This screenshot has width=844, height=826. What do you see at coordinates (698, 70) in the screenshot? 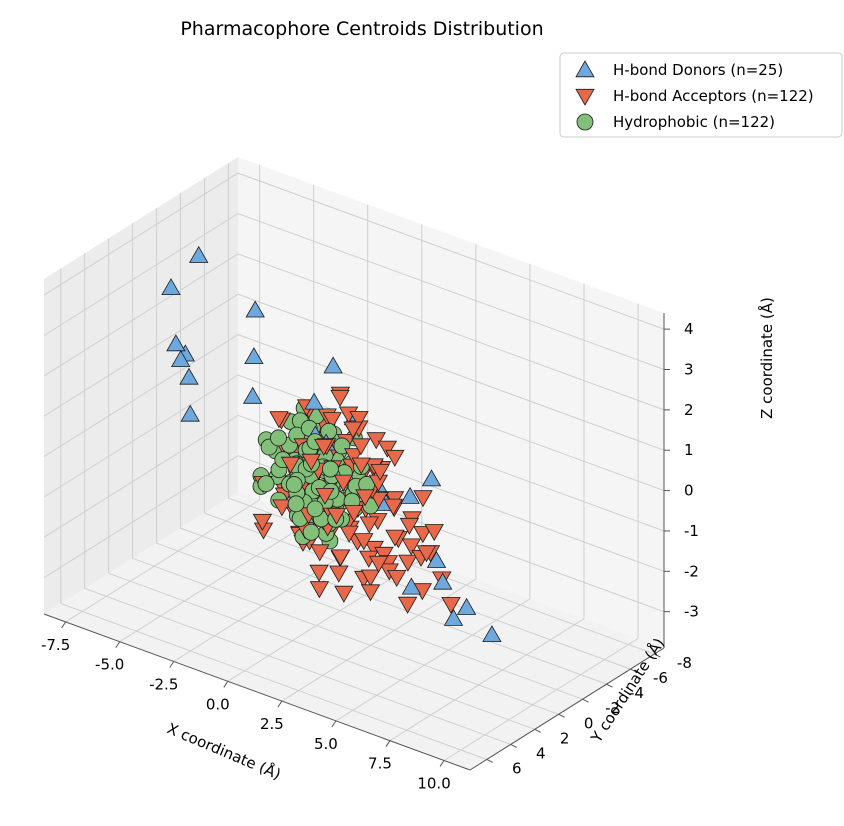
I see `legend-label-donors: H-bond Donors (n=25)` at bounding box center [698, 70].